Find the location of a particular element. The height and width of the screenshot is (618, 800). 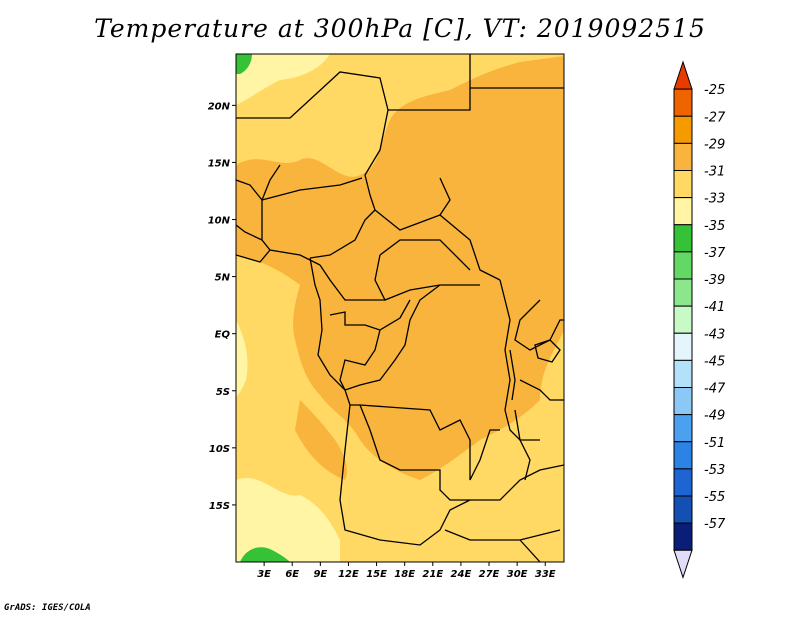

boundary-zambia is located at coordinates (517, 482).